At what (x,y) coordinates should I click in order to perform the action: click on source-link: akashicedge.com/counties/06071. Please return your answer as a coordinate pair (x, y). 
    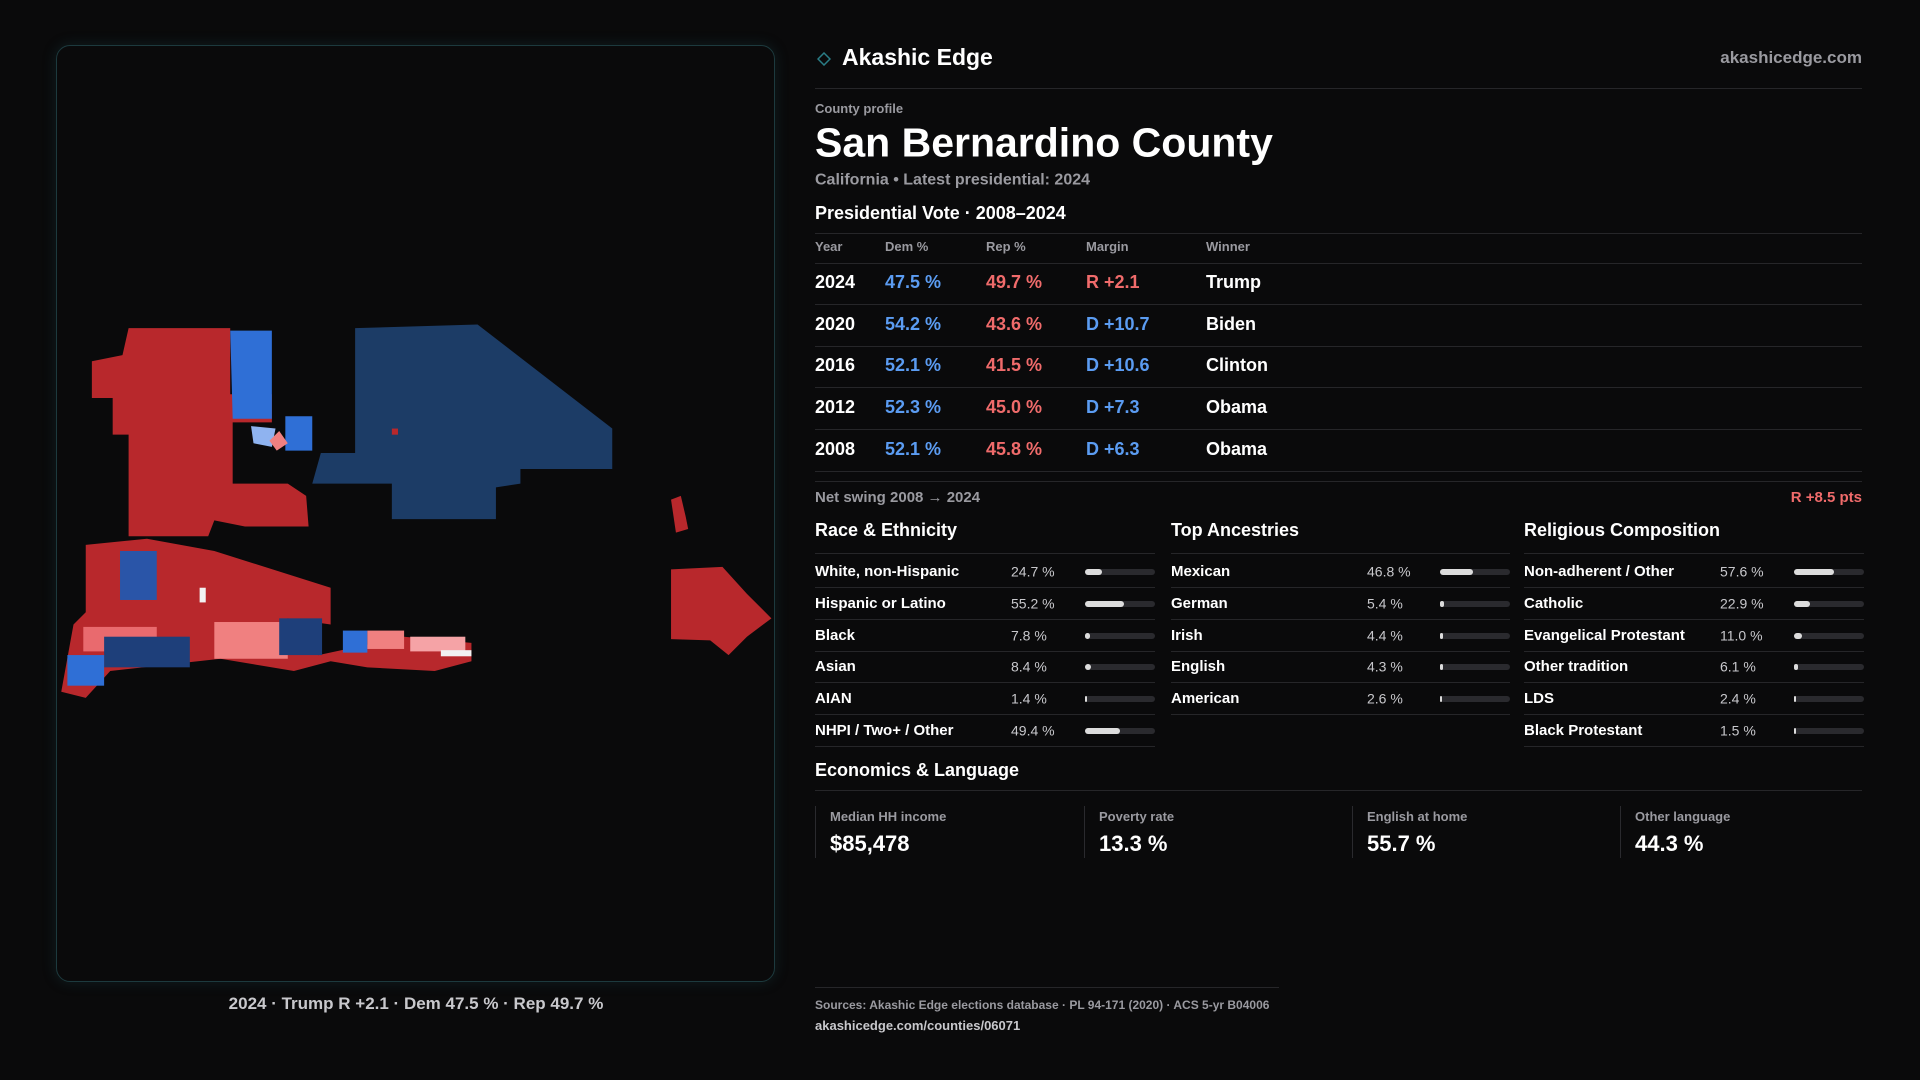
    Looking at the image, I should click on (918, 1026).